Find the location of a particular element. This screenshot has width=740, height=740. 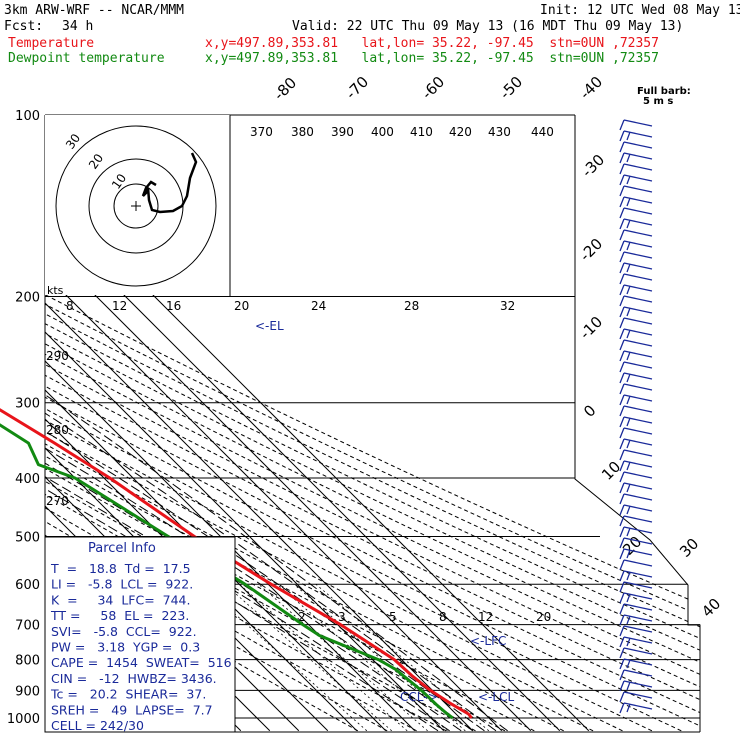

parcel-info-row: PW = 3.18 YGP = 0.3 is located at coordinates (125, 647).